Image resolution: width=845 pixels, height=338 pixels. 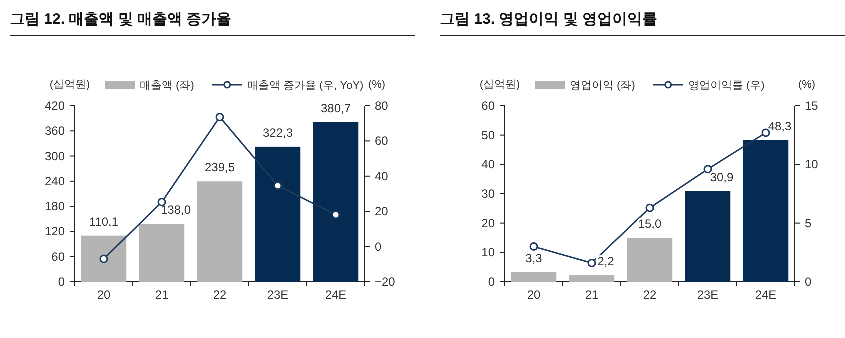 I want to click on legend-label: 영업이익 (좌), so click(x=603, y=86).